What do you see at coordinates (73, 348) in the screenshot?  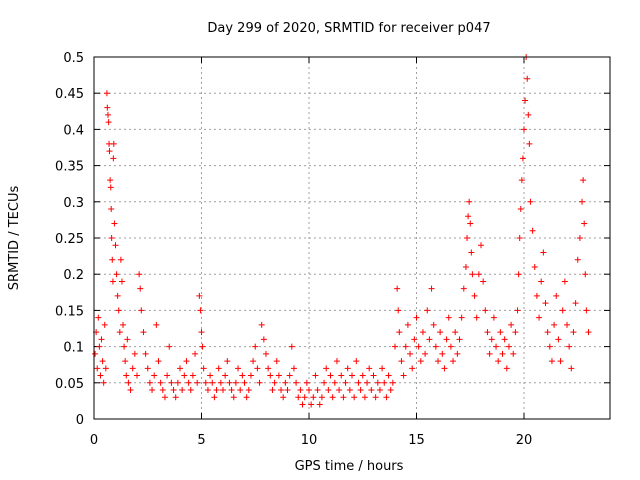 I see `y-tick-label: 0.1` at bounding box center [73, 348].